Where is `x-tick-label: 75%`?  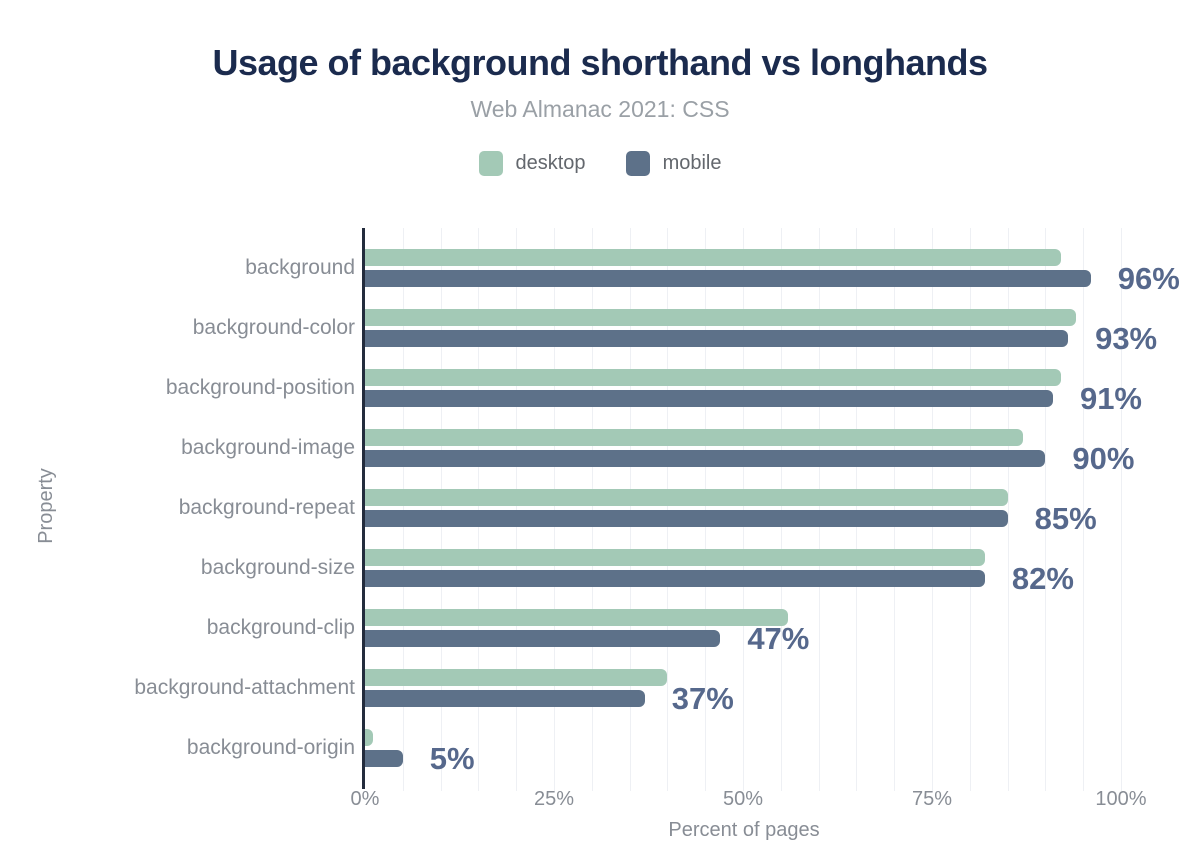
x-tick-label: 75% is located at coordinates (932, 799).